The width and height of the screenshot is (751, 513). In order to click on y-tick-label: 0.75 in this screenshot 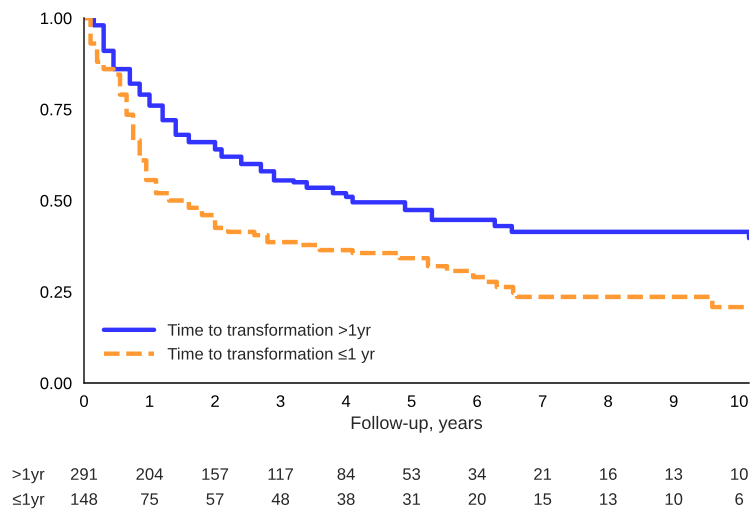, I will do `click(56, 110)`.